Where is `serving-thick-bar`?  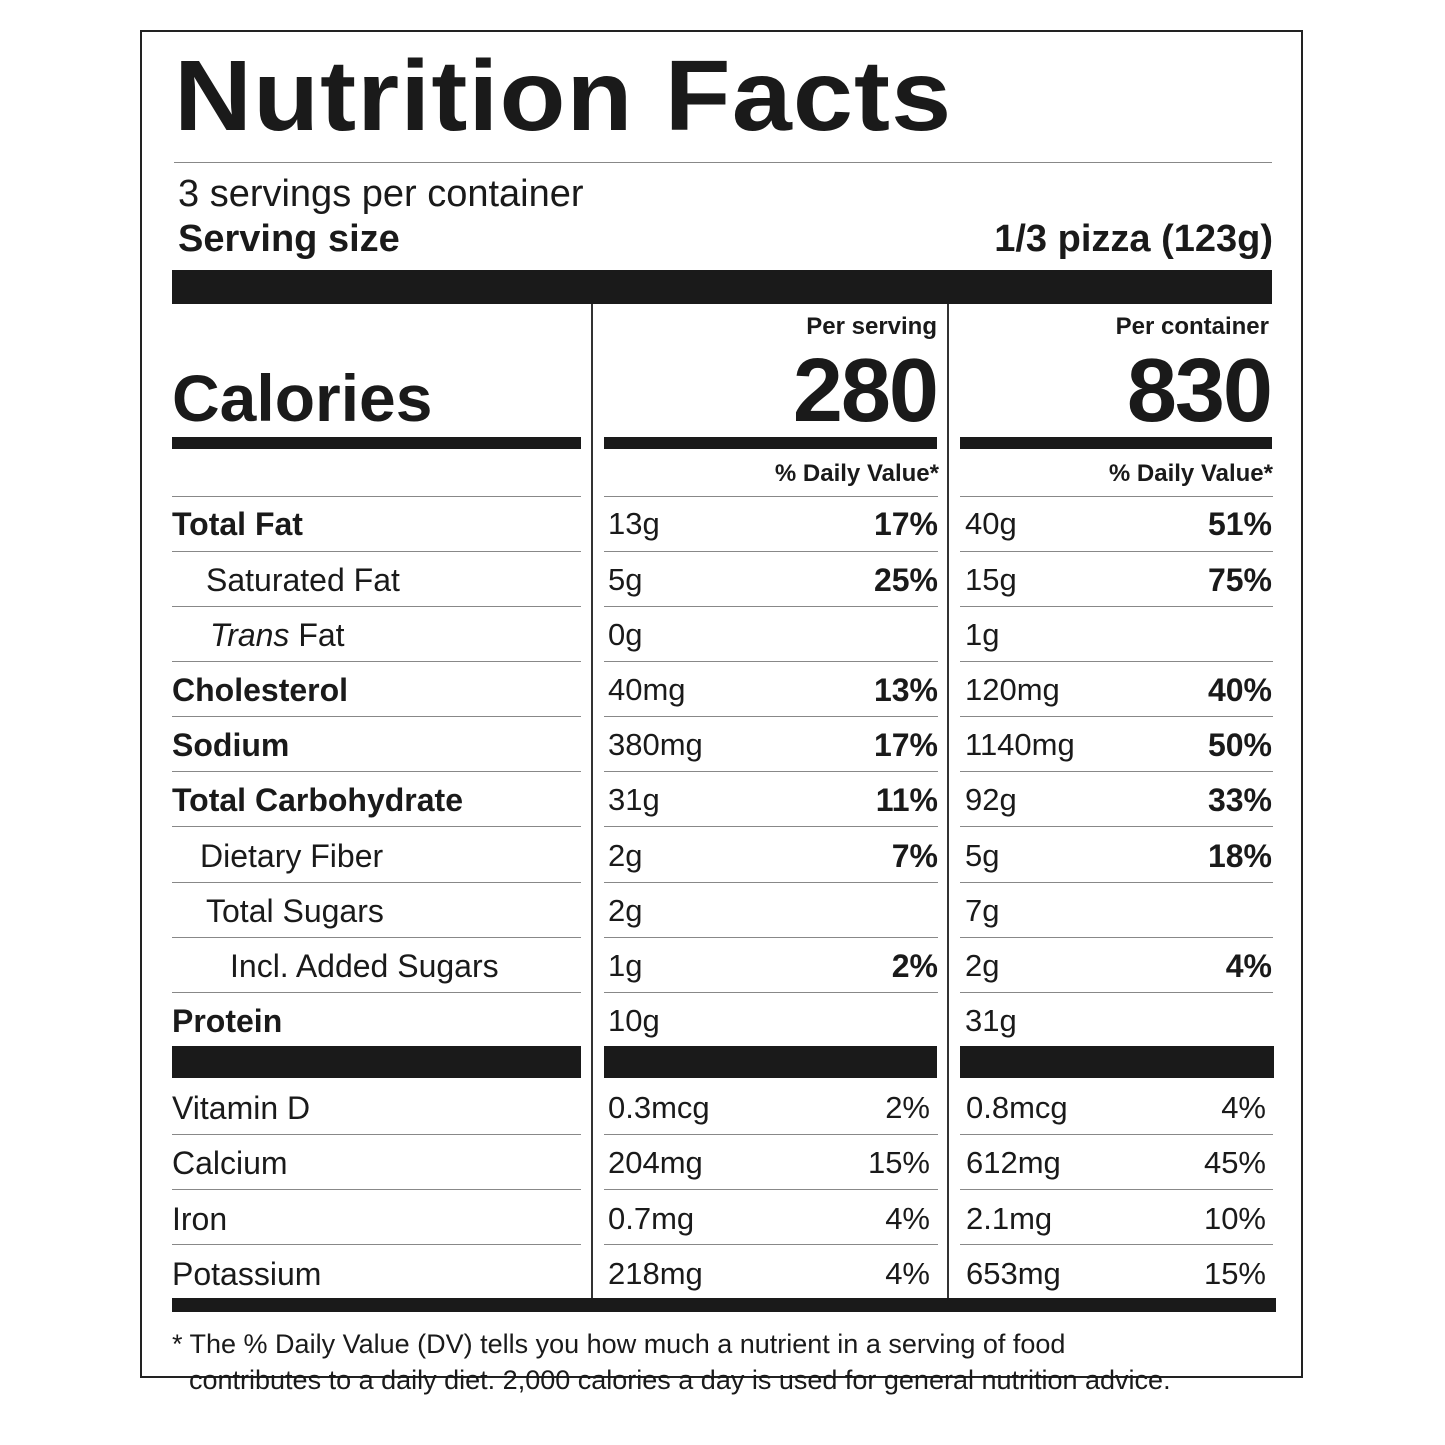 serving-thick-bar is located at coordinates (722, 287).